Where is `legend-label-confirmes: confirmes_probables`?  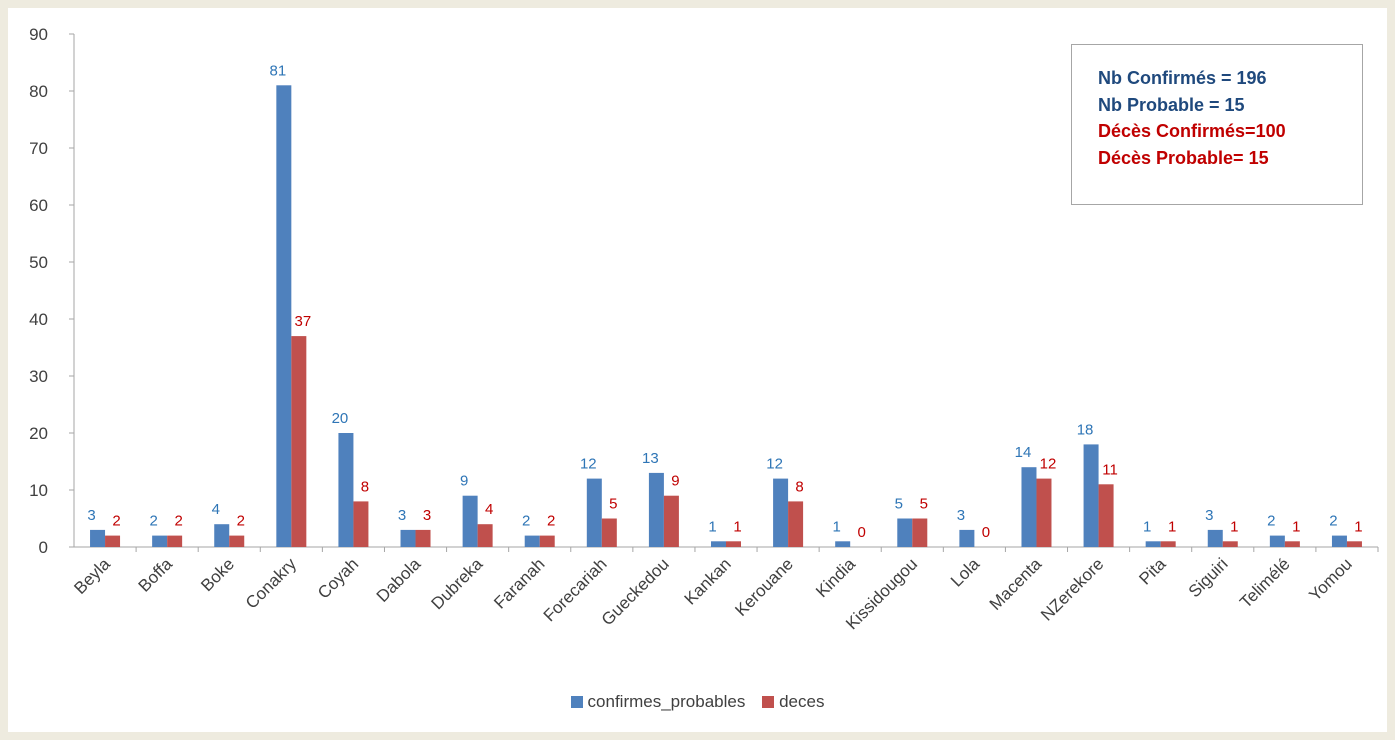 legend-label-confirmes: confirmes_probables is located at coordinates (666, 701).